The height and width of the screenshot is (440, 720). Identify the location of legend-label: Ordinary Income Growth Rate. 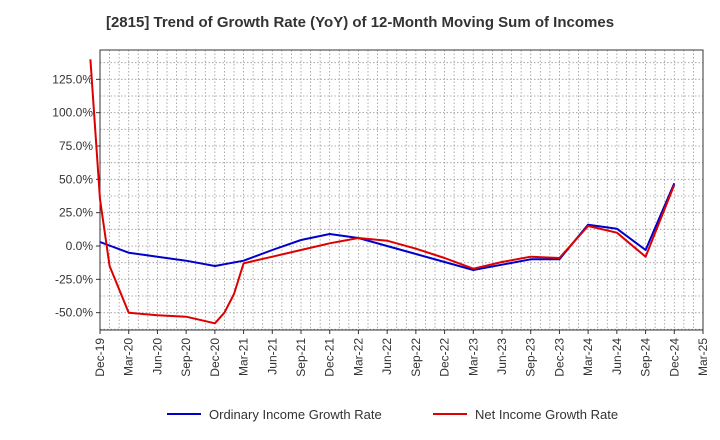
(295, 414).